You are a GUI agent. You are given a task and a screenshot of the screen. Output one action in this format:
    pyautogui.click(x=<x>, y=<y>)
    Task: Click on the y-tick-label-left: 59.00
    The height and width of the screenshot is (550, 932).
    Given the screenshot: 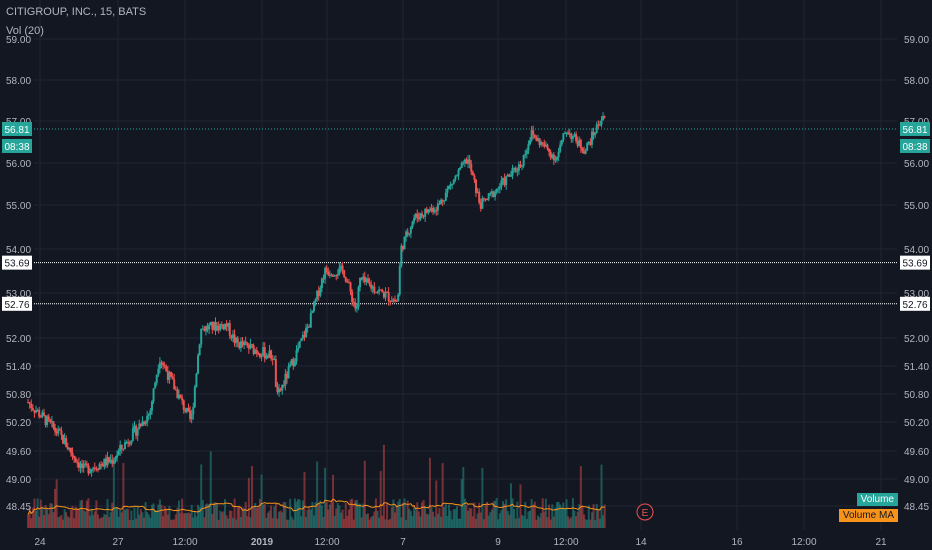 What is the action you would take?
    pyautogui.click(x=18, y=40)
    